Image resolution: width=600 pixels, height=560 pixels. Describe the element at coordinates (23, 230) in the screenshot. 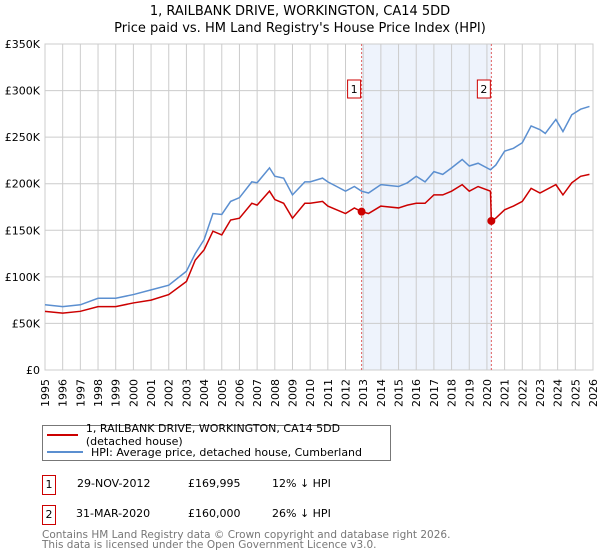

I see `y-tick-label: £150K` at that location.